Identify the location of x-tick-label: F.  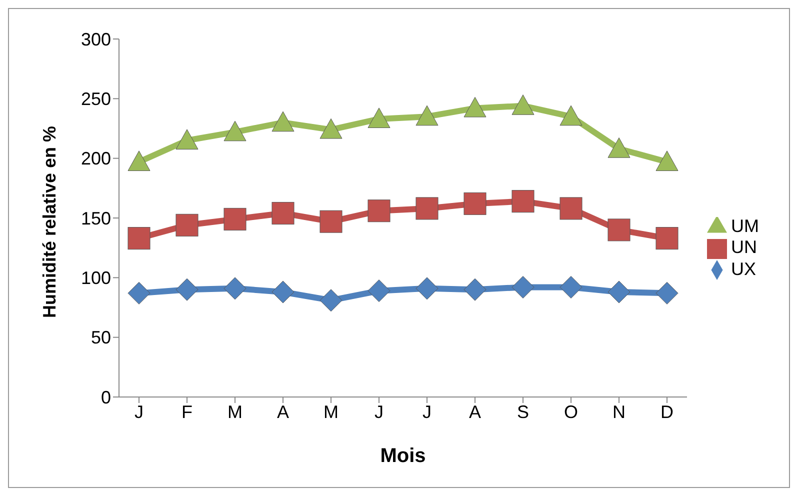
(187, 412).